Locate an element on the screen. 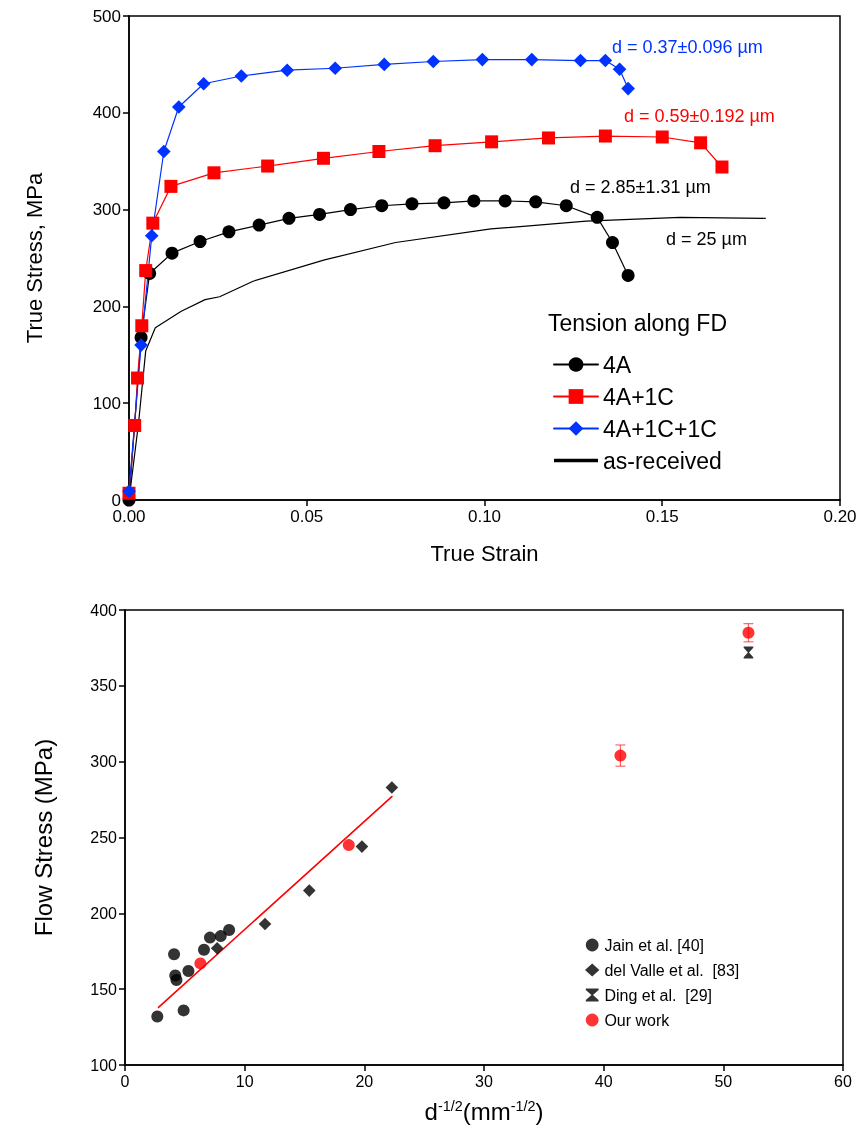  legend-label: 4A+1C+1C is located at coordinates (660, 428).